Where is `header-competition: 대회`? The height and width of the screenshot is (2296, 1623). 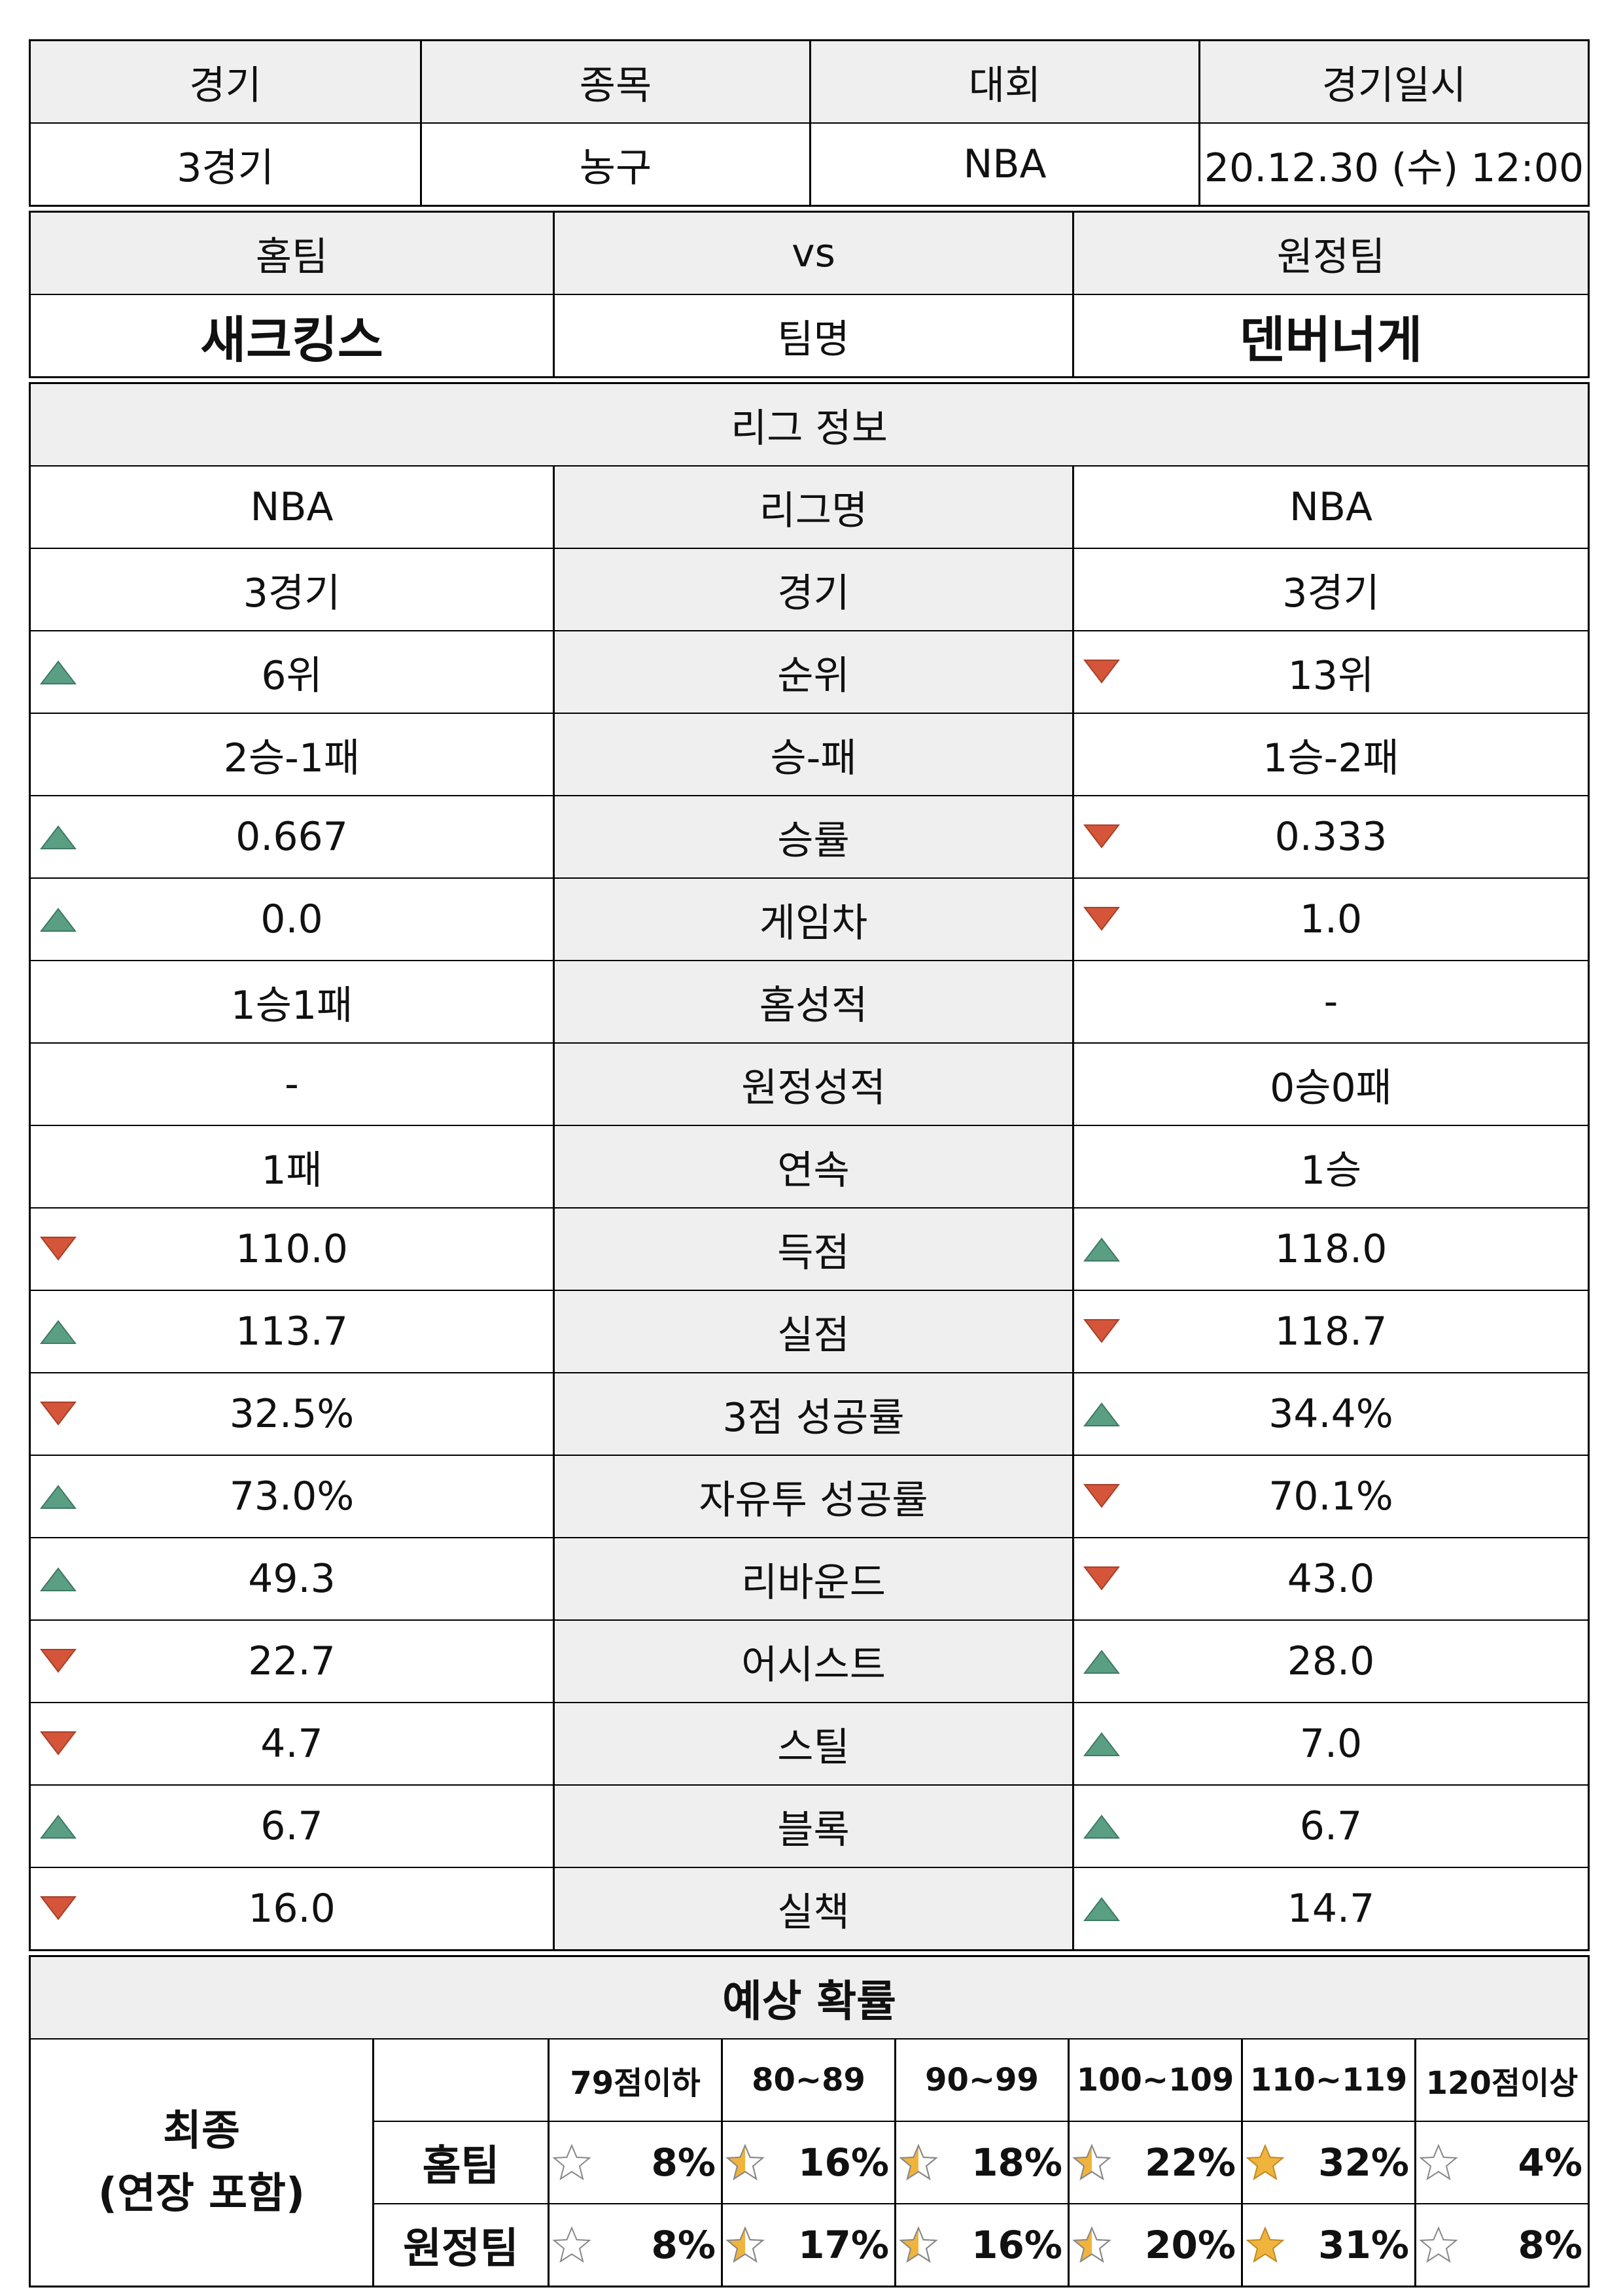 header-competition: 대회 is located at coordinates (1004, 81).